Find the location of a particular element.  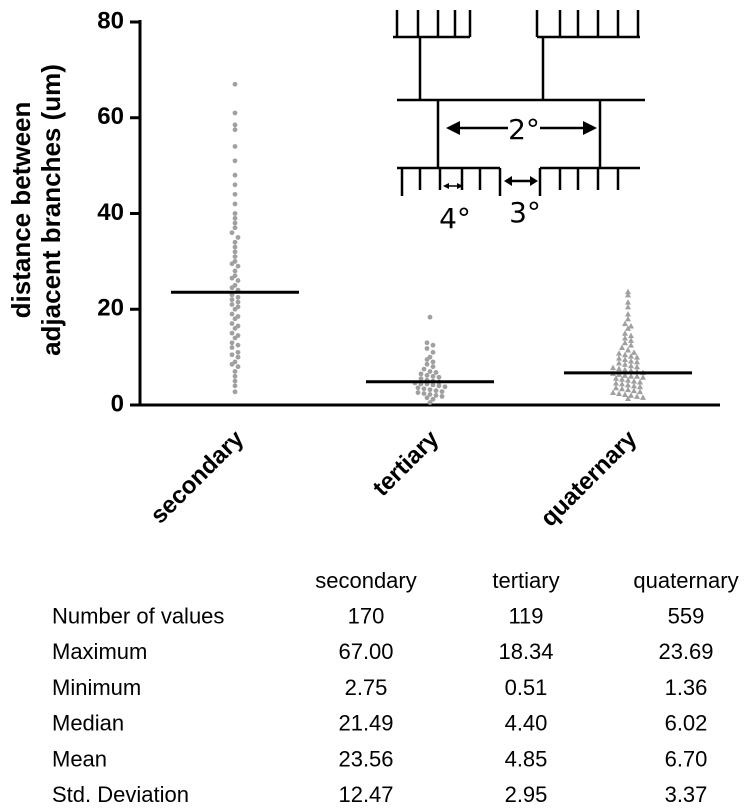

row-label: Number of values is located at coordinates (138, 616).